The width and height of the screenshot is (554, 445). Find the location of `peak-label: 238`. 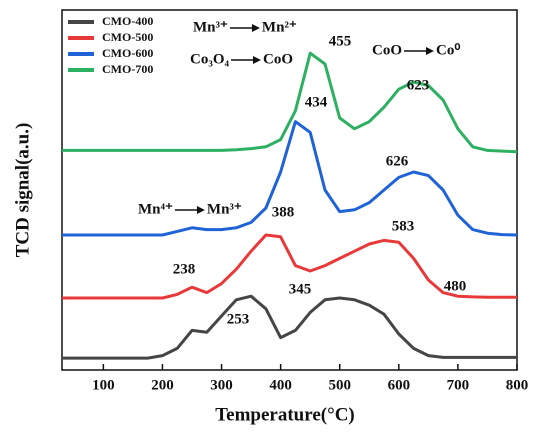

peak-label: 238 is located at coordinates (184, 269).